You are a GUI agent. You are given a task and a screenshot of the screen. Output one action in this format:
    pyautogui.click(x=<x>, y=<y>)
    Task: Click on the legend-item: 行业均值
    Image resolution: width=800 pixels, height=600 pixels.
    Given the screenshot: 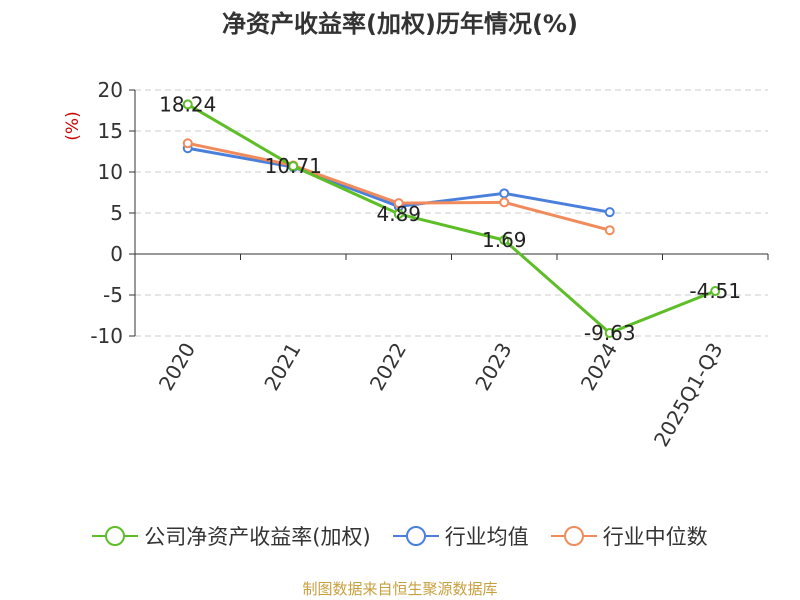 What is the action you would take?
    pyautogui.click(x=460, y=536)
    